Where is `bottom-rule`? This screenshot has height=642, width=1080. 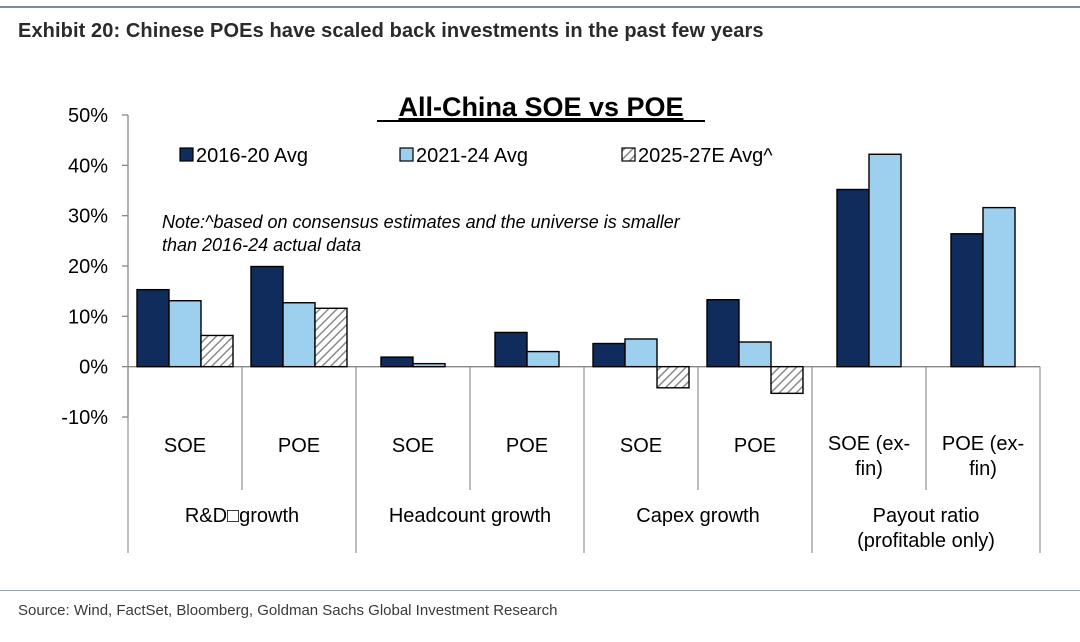
bottom-rule is located at coordinates (540, 590).